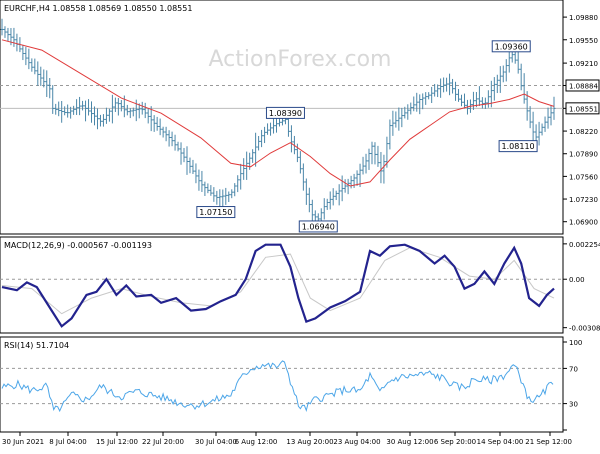 The width and height of the screenshot is (600, 454). I want to click on annotation-label: 1.08390, so click(285, 113).